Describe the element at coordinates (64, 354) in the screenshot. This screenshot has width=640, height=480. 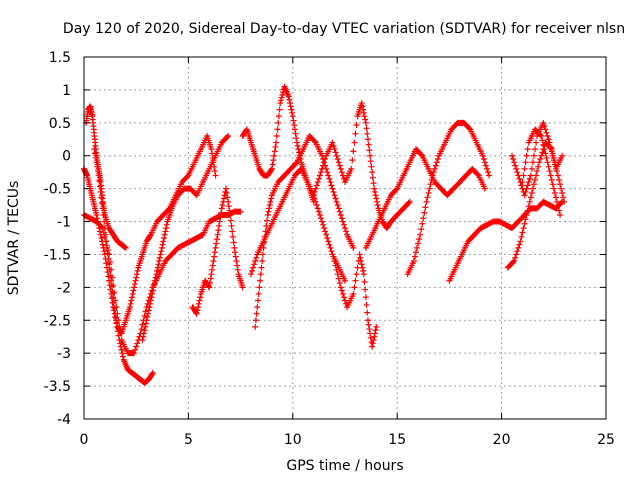
I see `y-tick-label: -3` at that location.